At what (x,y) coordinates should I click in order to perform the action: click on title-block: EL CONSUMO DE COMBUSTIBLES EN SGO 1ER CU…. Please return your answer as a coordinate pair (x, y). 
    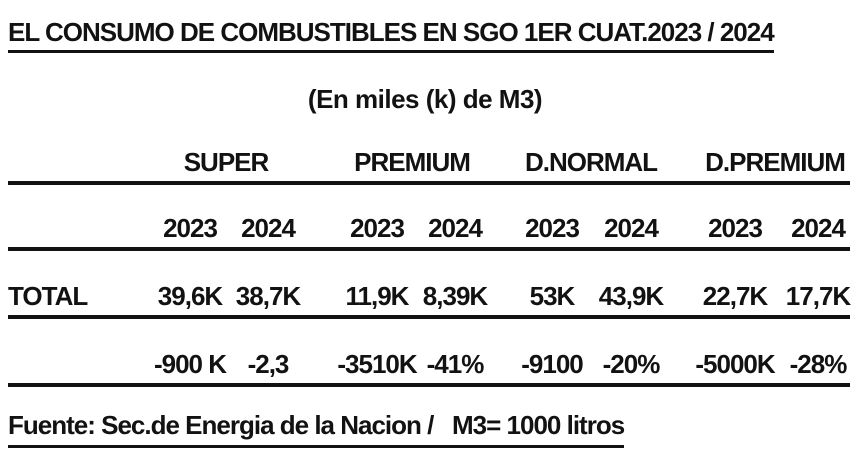
    Looking at the image, I should click on (429, 26).